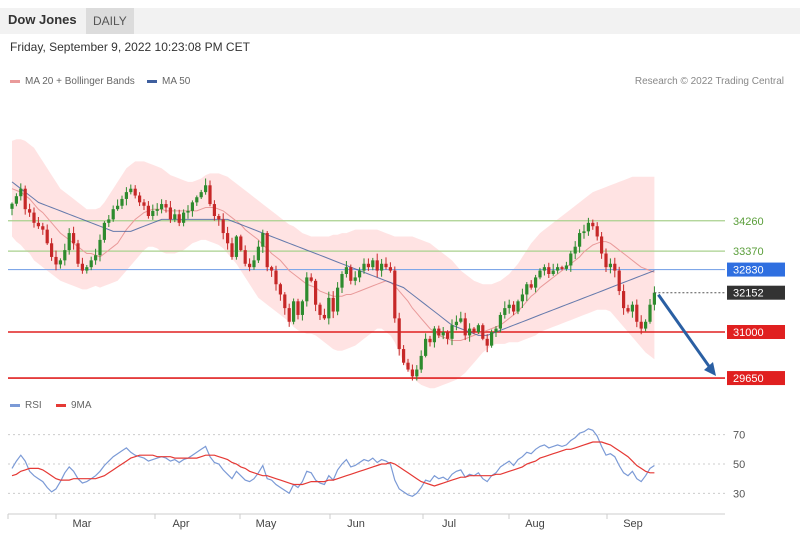 The width and height of the screenshot is (800, 541). I want to click on legend-item-rsi: RSI, so click(26, 405).